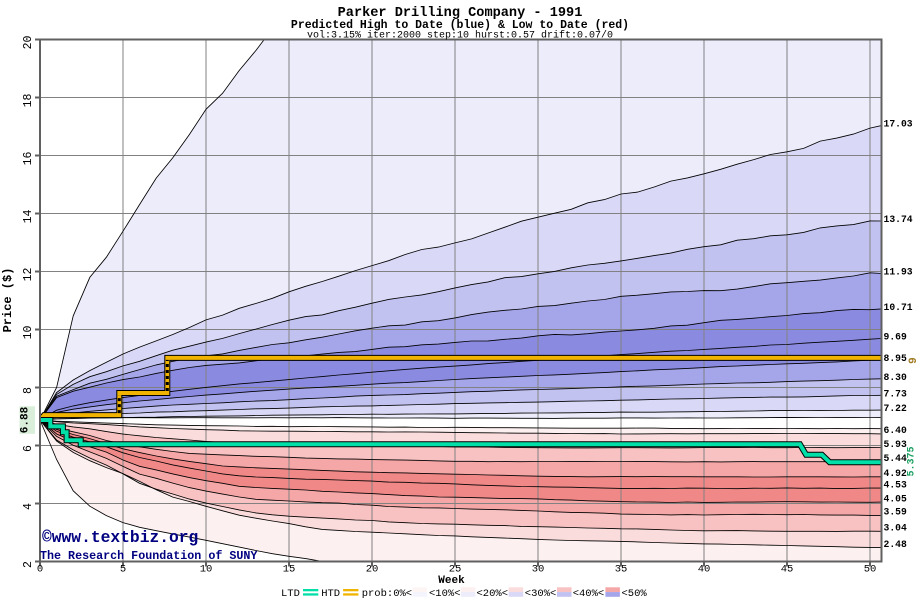 The image size is (920, 600). Describe the element at coordinates (290, 594) in the screenshot. I see `svg-text: LTD` at that location.